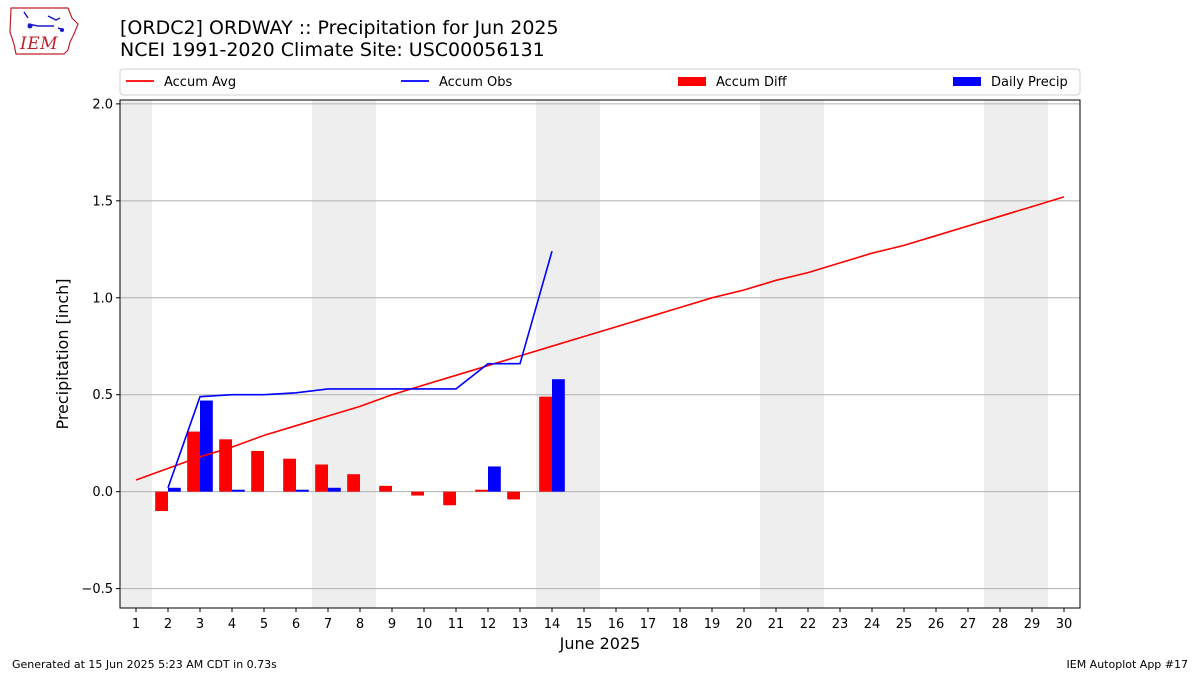  I want to click on iem-logo: IEM, so click(44, 32).